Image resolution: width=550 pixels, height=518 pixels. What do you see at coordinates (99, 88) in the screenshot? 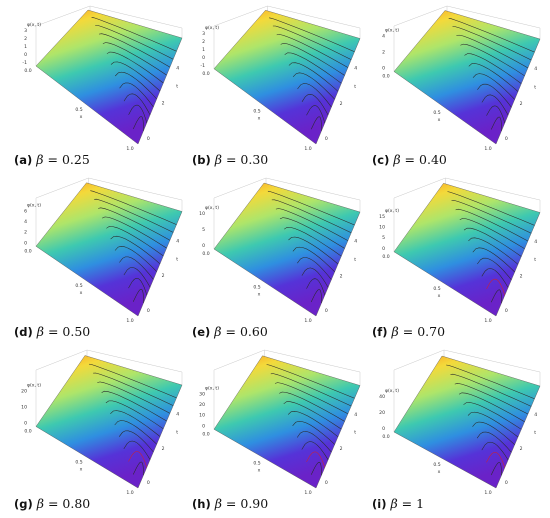
I see `panel-a: 3 2 1 0 -1 φ(x, t) 0.0 0.5 1.0 x 0 2 4 t (a) β = 0.25` at bounding box center [99, 88].